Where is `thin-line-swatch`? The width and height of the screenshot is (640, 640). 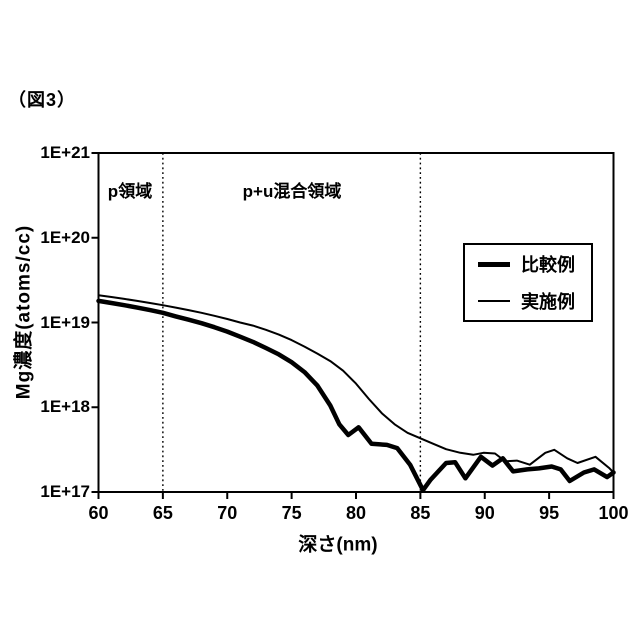 thin-line-swatch is located at coordinates (494, 301).